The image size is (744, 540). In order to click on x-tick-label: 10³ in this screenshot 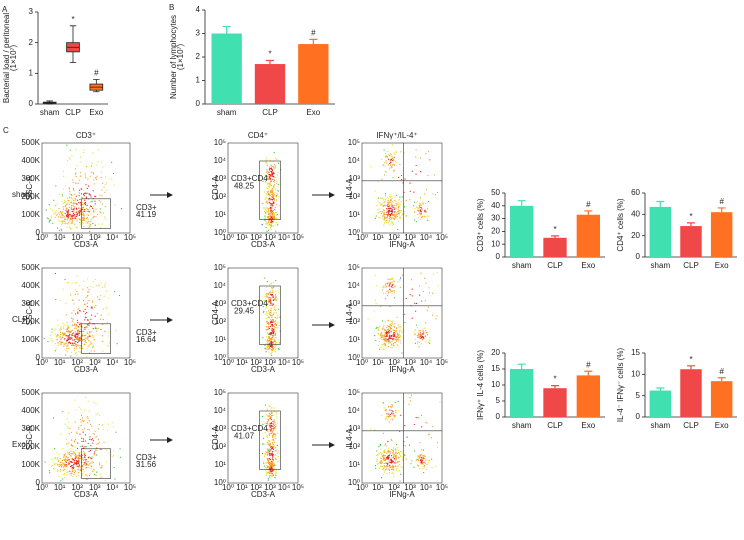, I will do `click(410, 362)`.